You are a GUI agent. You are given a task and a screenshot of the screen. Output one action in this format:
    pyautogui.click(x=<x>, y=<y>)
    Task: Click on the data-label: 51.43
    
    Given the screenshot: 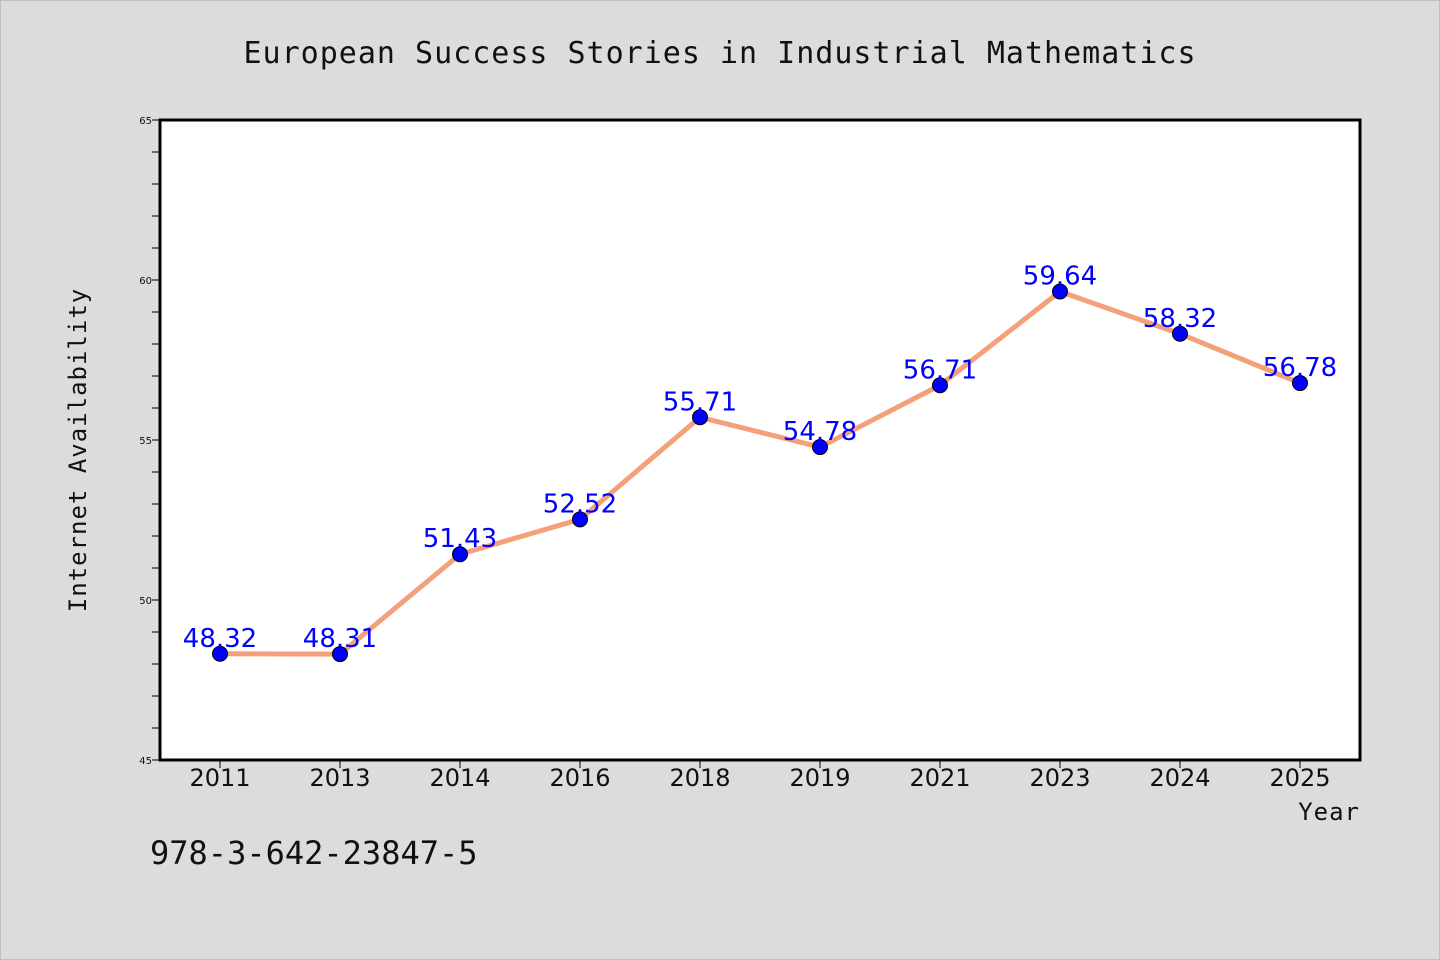 What is the action you would take?
    pyautogui.click(x=460, y=539)
    